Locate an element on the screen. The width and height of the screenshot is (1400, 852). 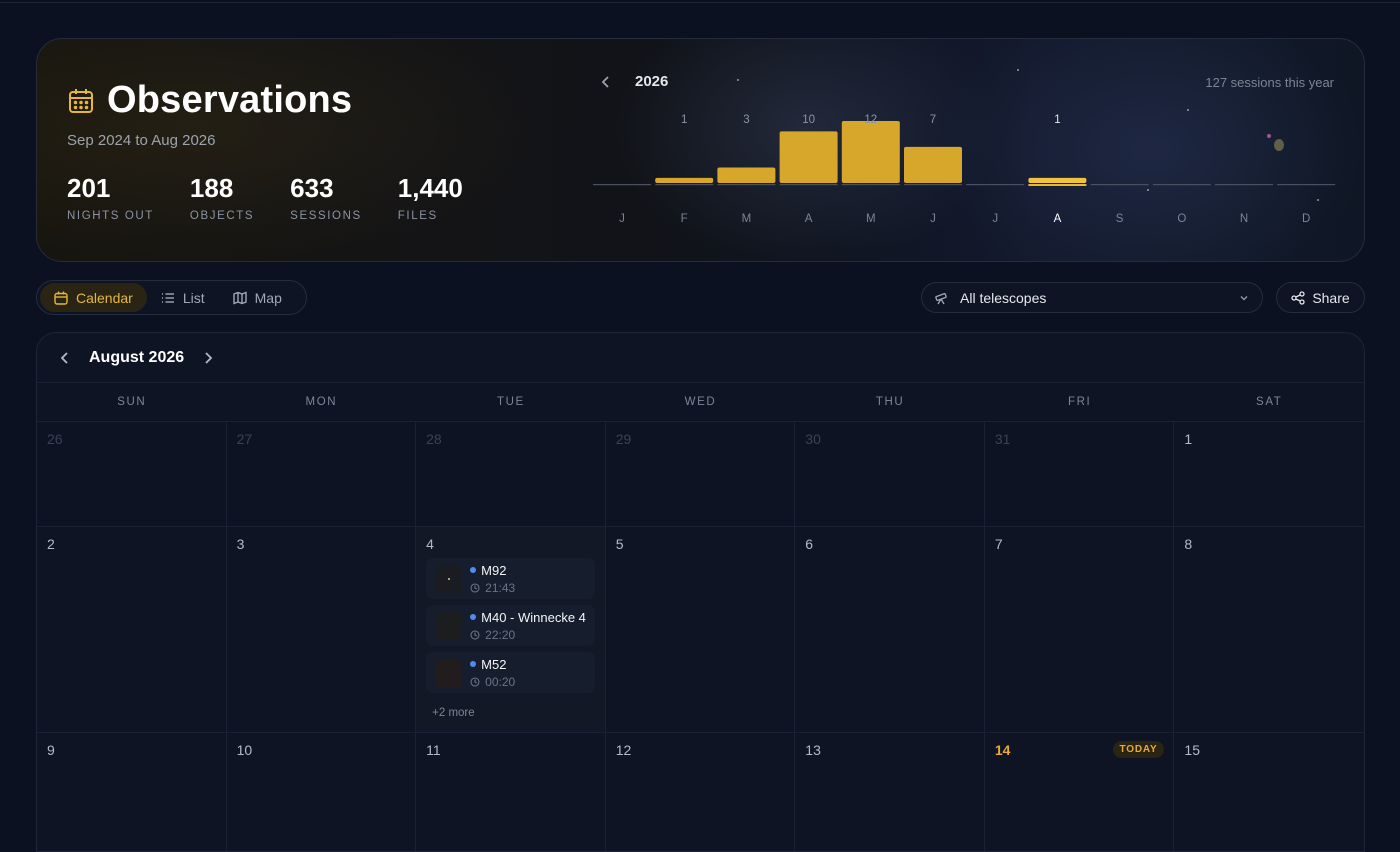
calendar-day: 26 is located at coordinates (132, 474).